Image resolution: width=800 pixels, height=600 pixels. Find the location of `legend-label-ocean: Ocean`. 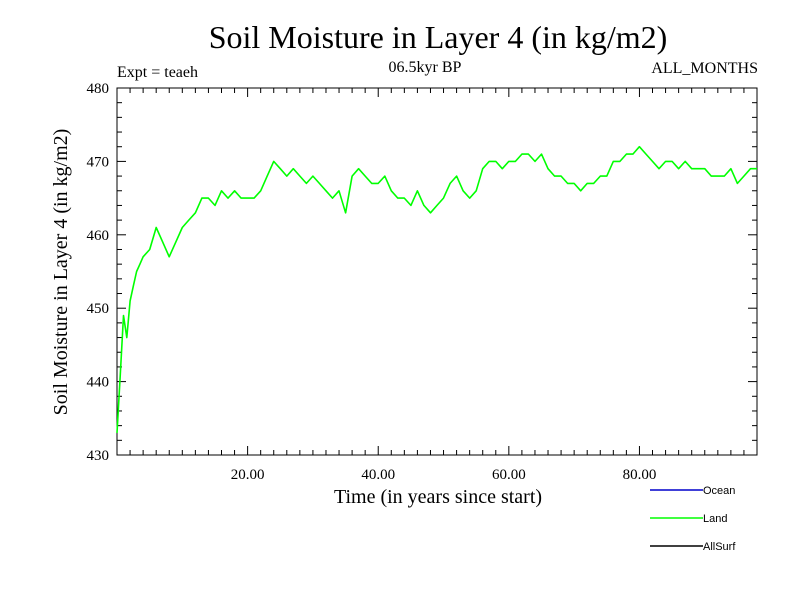

legend-label-ocean: Ocean is located at coordinates (719, 491).